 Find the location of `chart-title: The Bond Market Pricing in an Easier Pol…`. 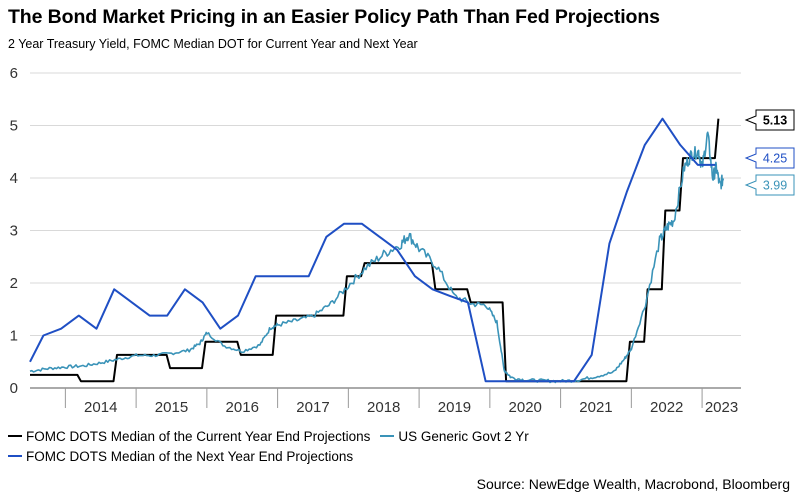

chart-title: The Bond Market Pricing in an Easier Pol… is located at coordinates (334, 17).